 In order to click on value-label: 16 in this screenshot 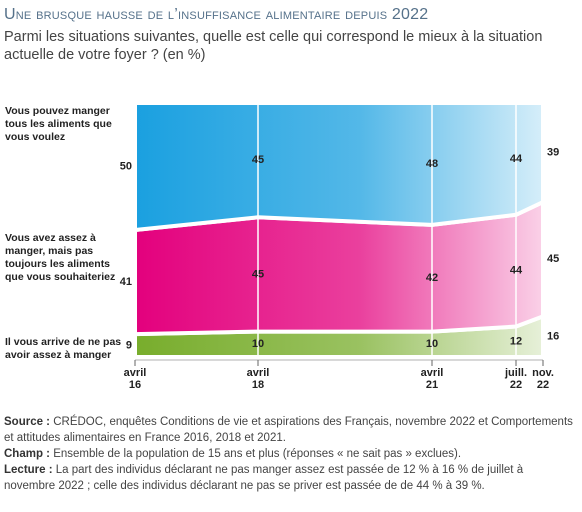, I will do `click(553, 337)`.